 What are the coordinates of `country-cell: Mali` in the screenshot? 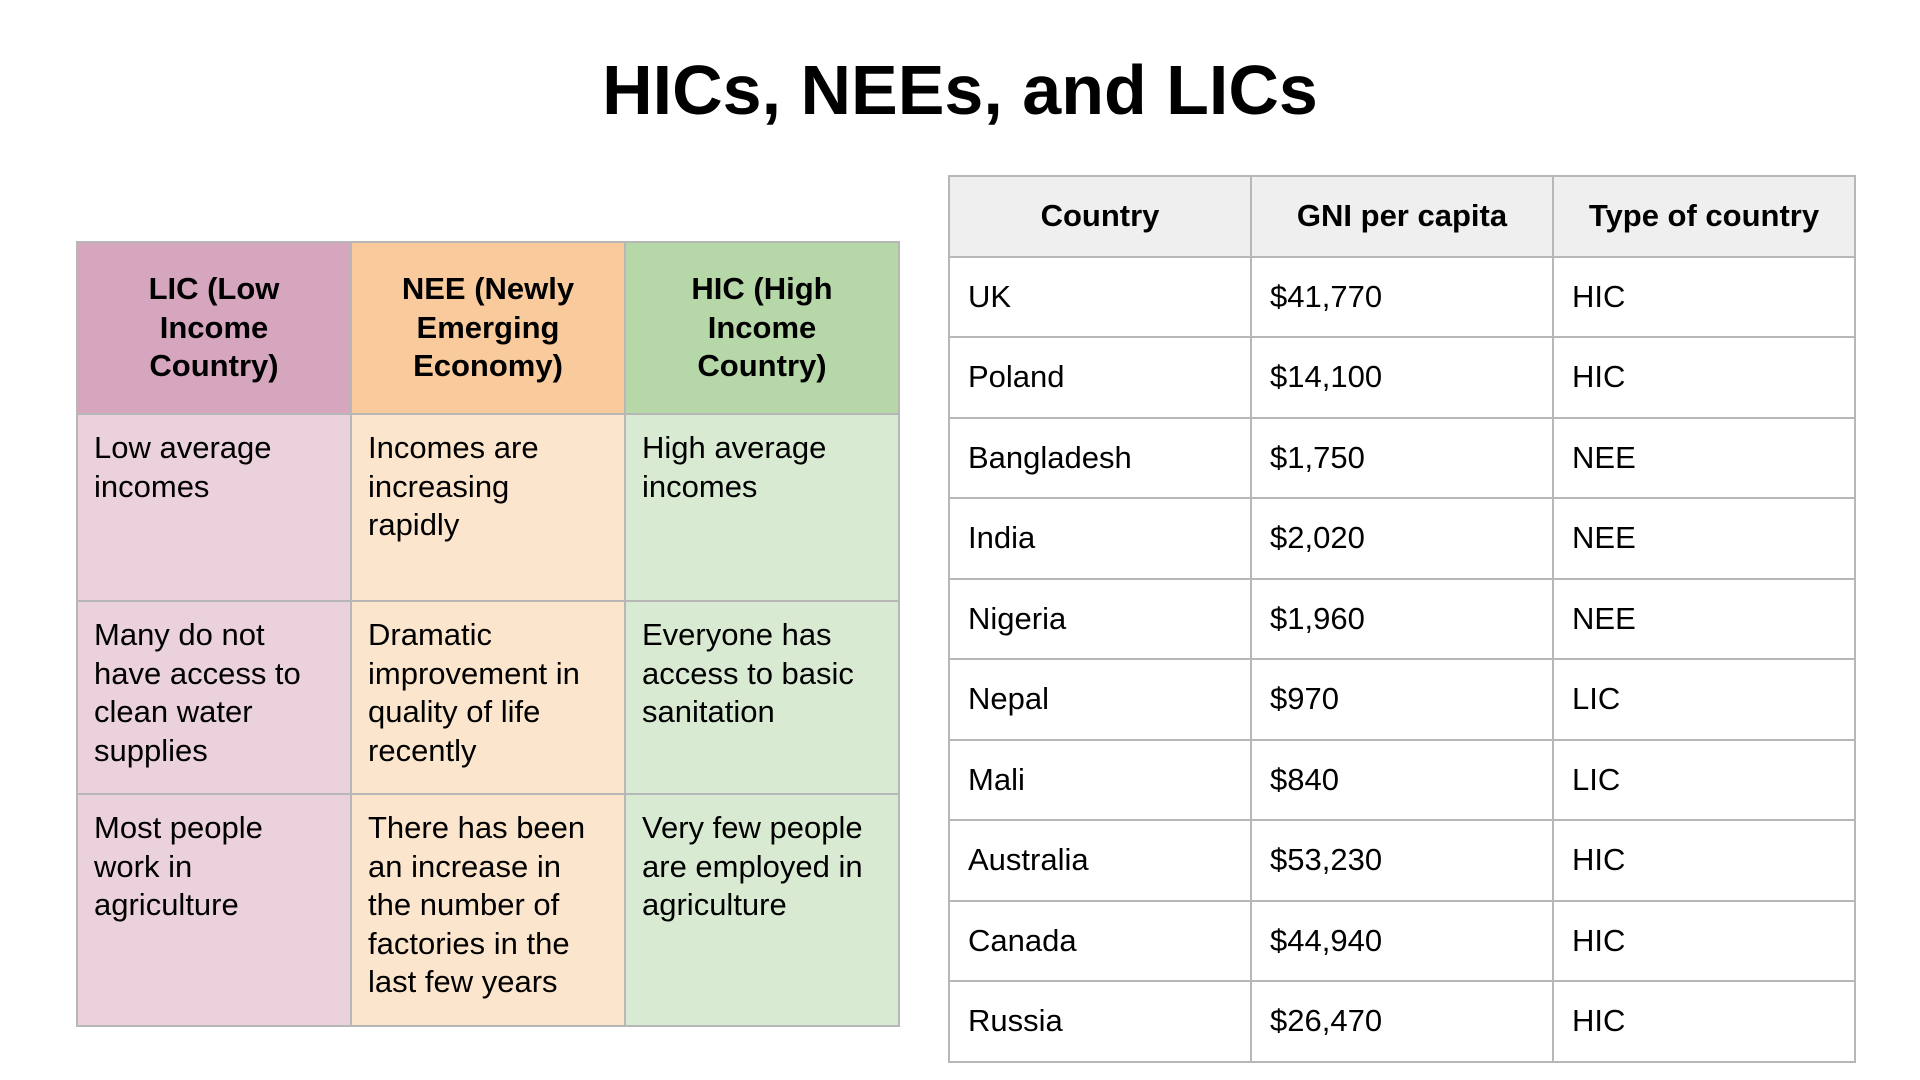 It's located at (1100, 779).